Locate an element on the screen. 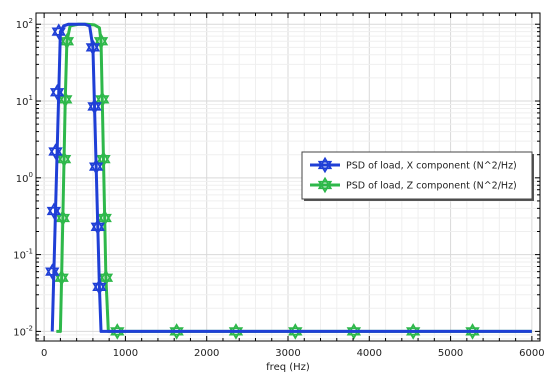  y-tick-label: 10⁰ is located at coordinates (24, 178).